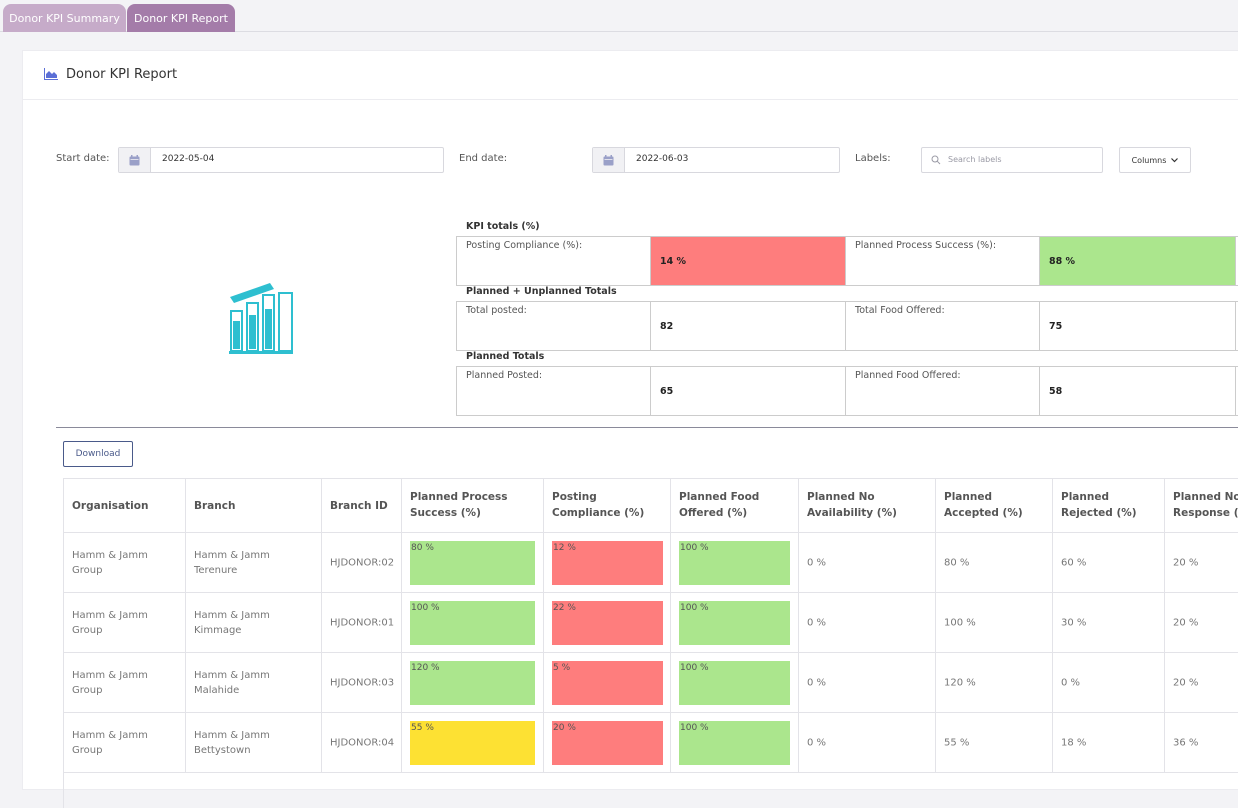  I want to click on table-cell-planned-process-success: 100 %, so click(473, 623).